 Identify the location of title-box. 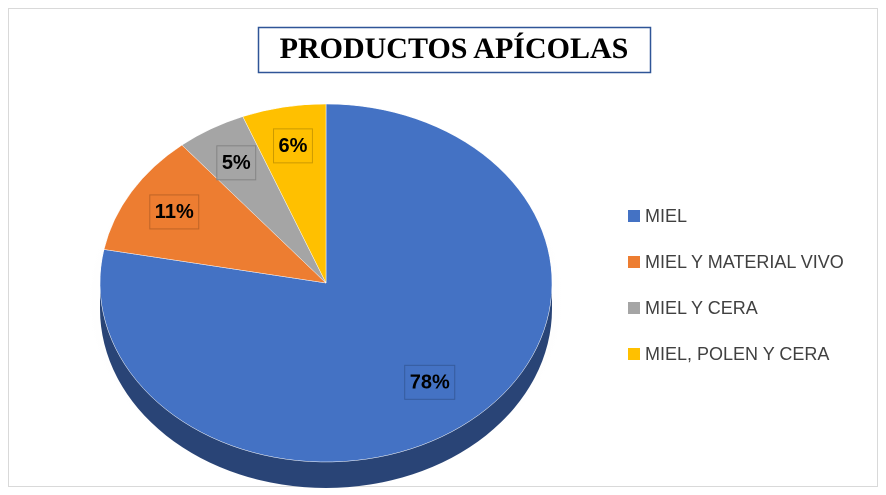
(454, 50).